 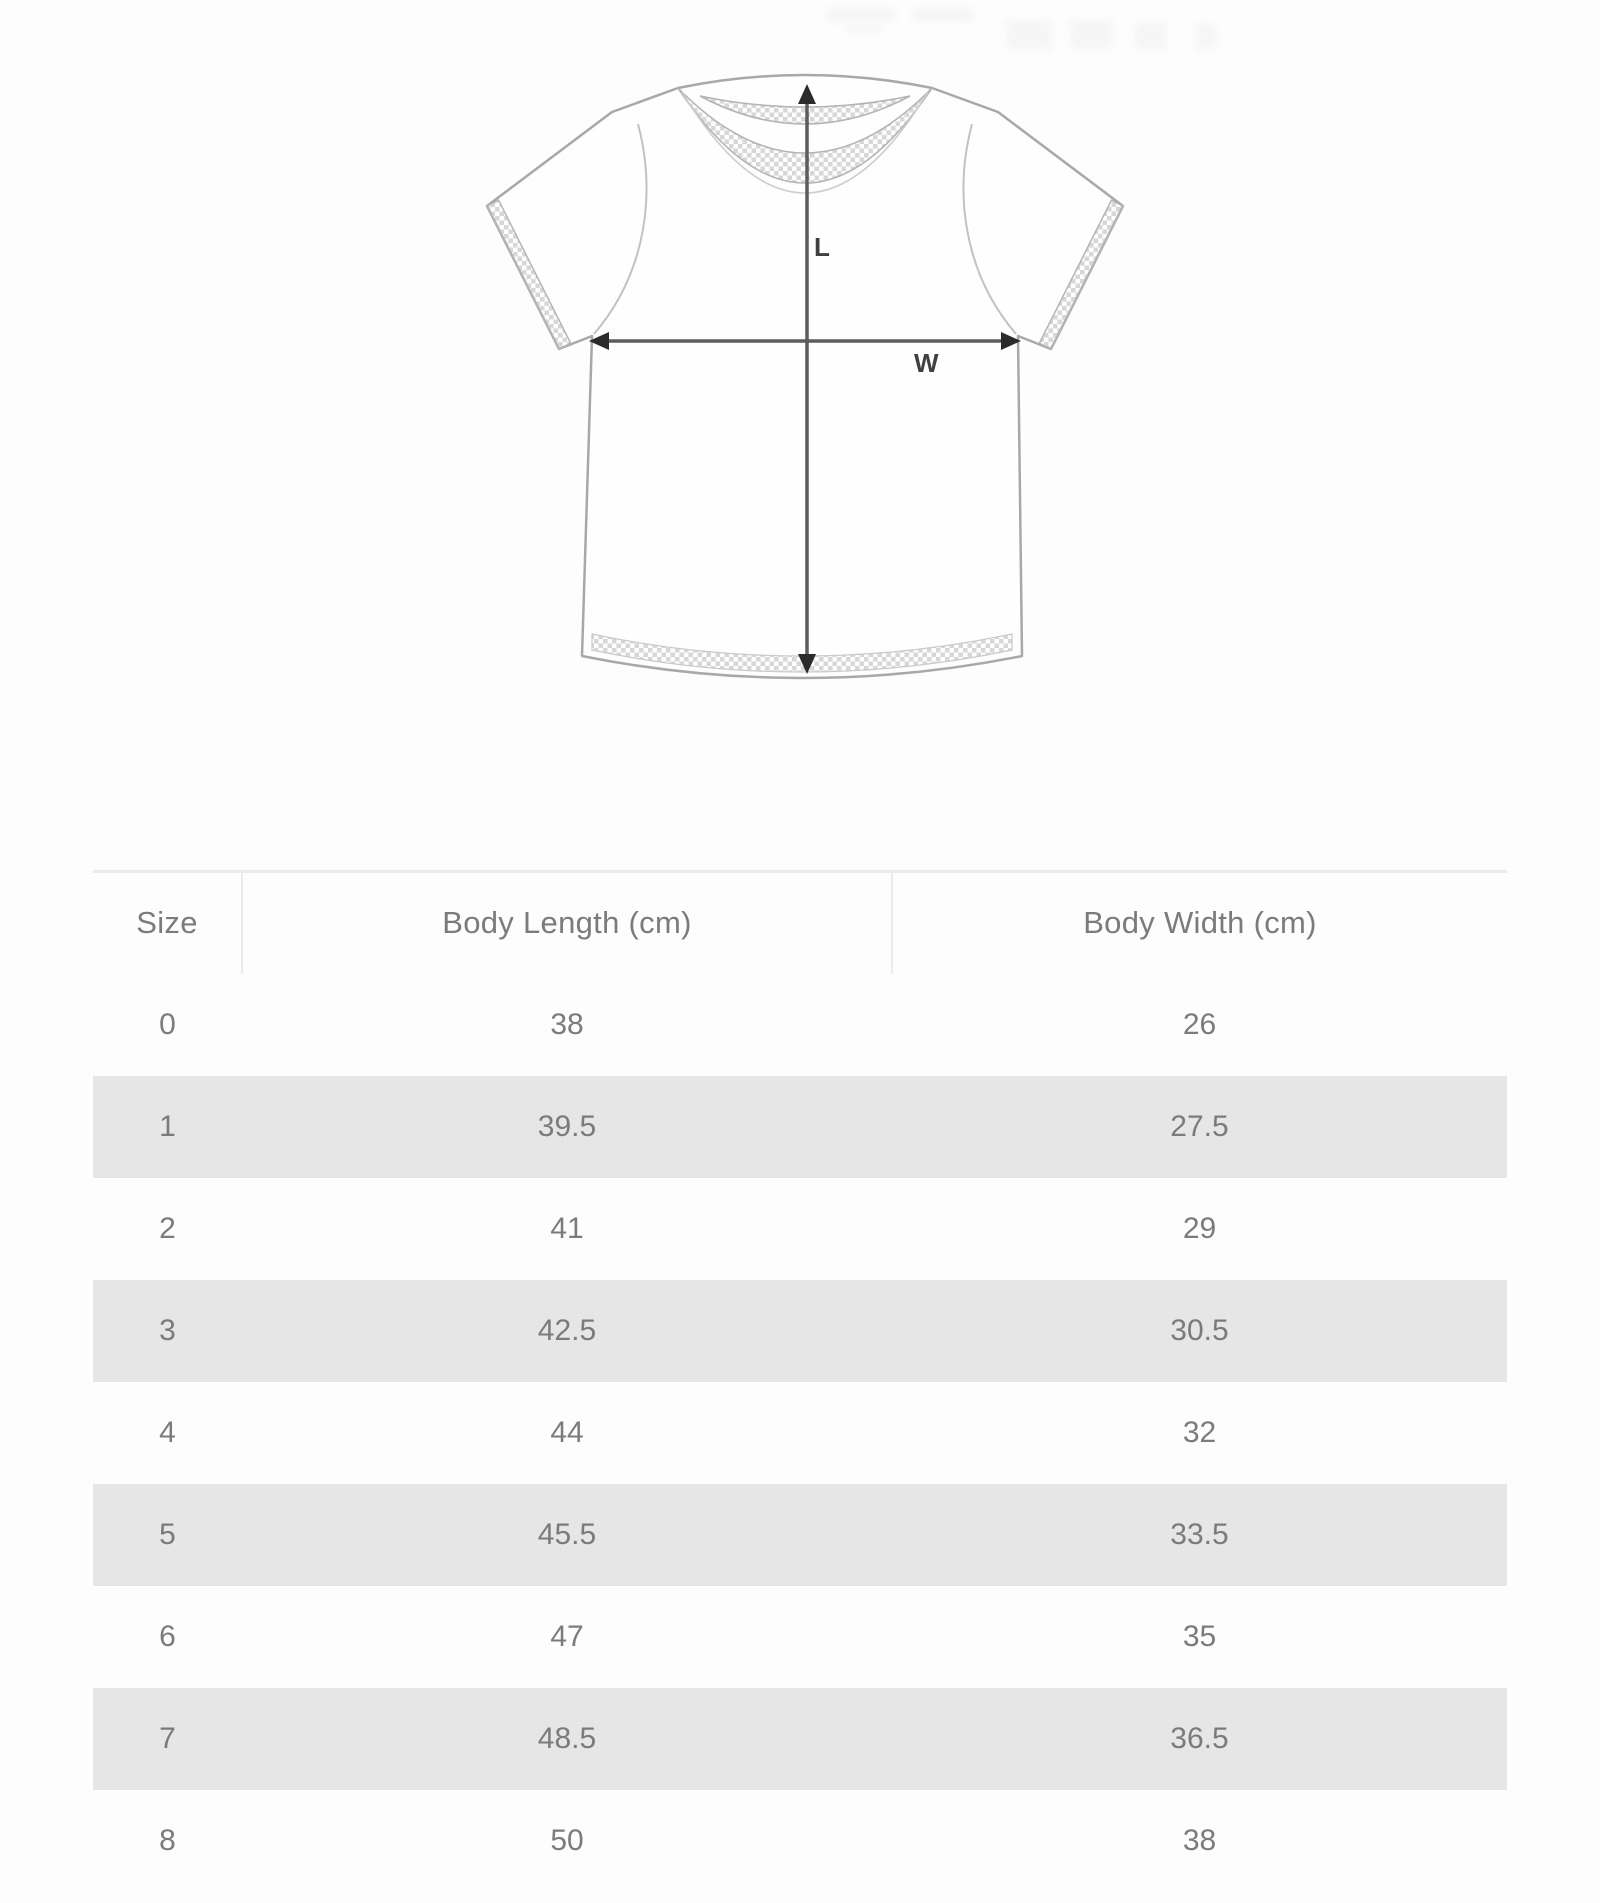 I want to click on length-cell: 47, so click(x=567, y=1636).